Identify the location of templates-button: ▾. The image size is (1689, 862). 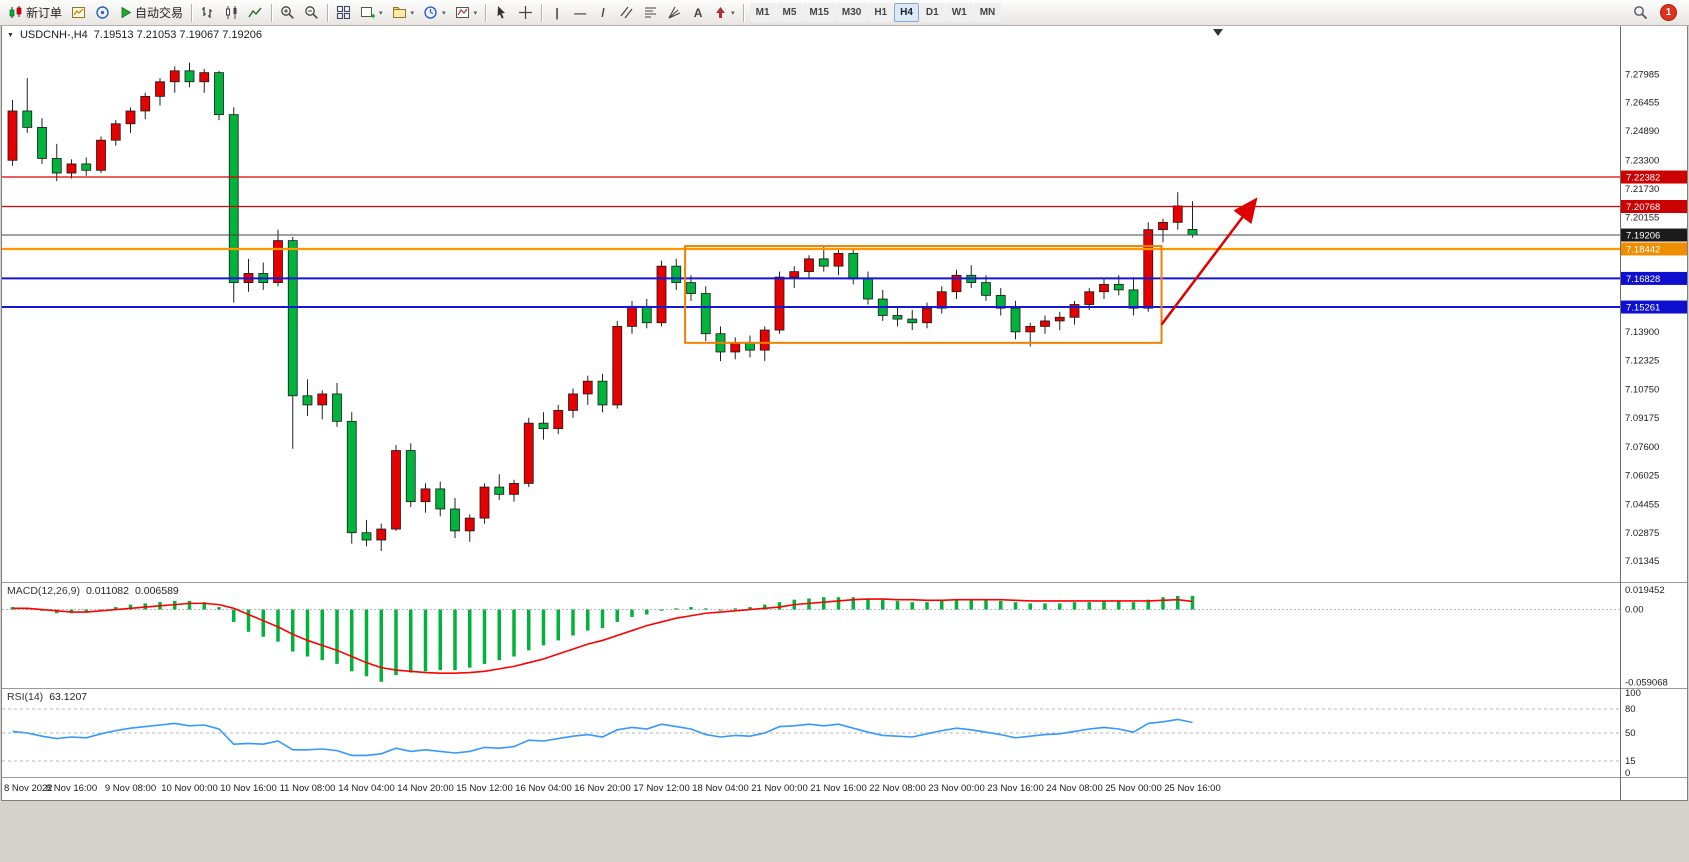
(466, 12).